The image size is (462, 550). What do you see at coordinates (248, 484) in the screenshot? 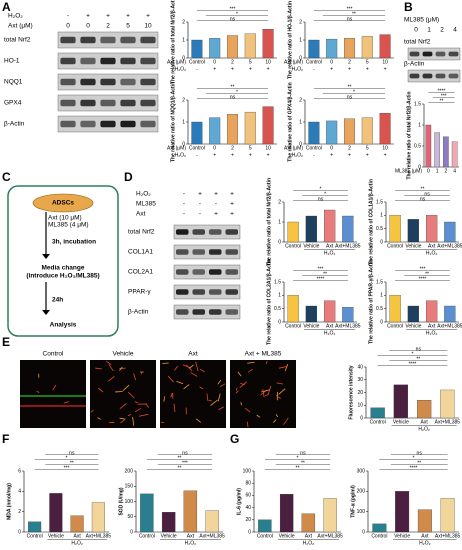
I see `y-tick-label: 80` at bounding box center [248, 484].